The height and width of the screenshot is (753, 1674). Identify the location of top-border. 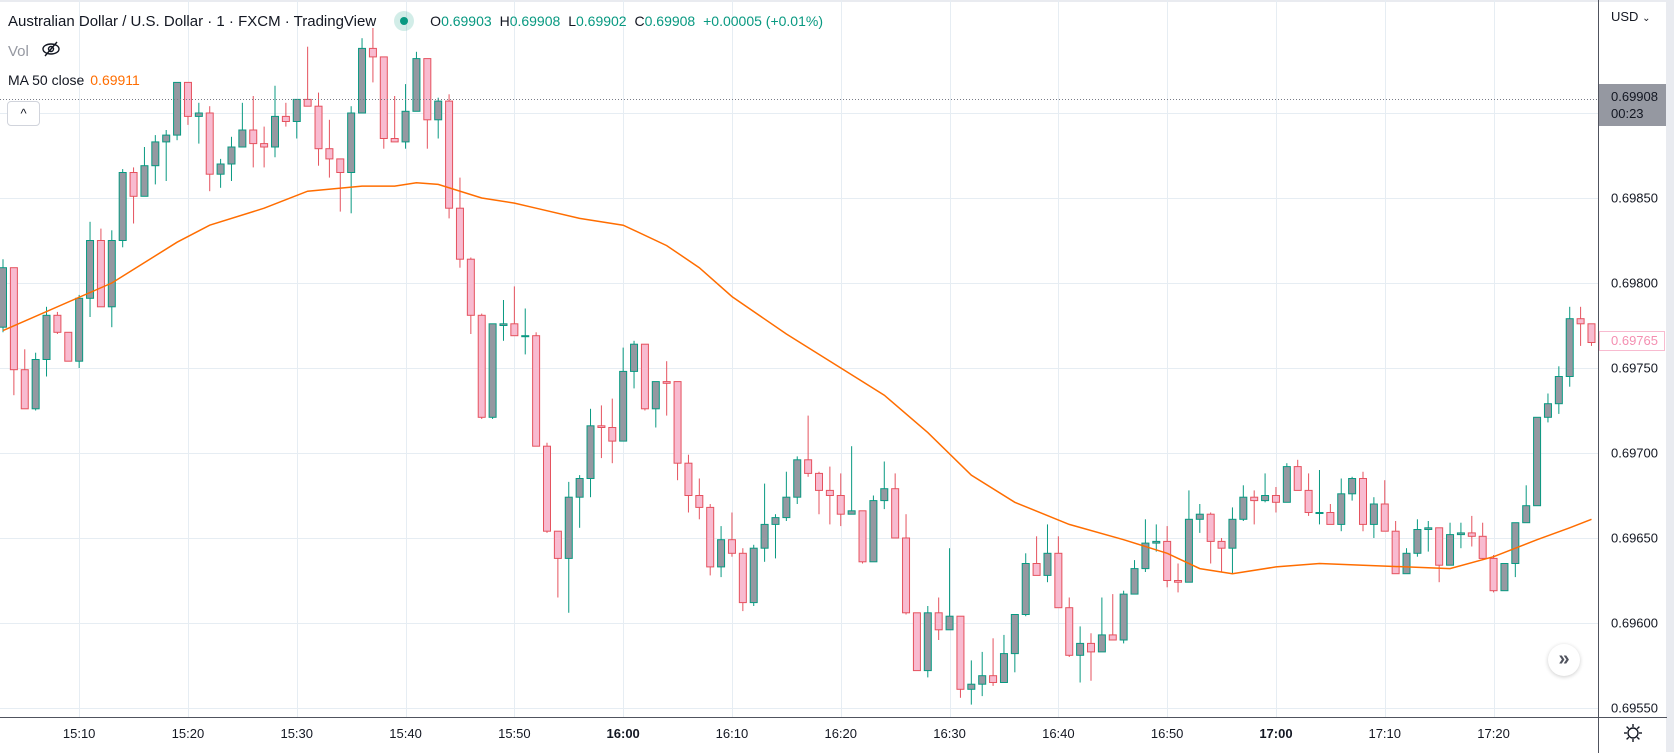
(837, 1).